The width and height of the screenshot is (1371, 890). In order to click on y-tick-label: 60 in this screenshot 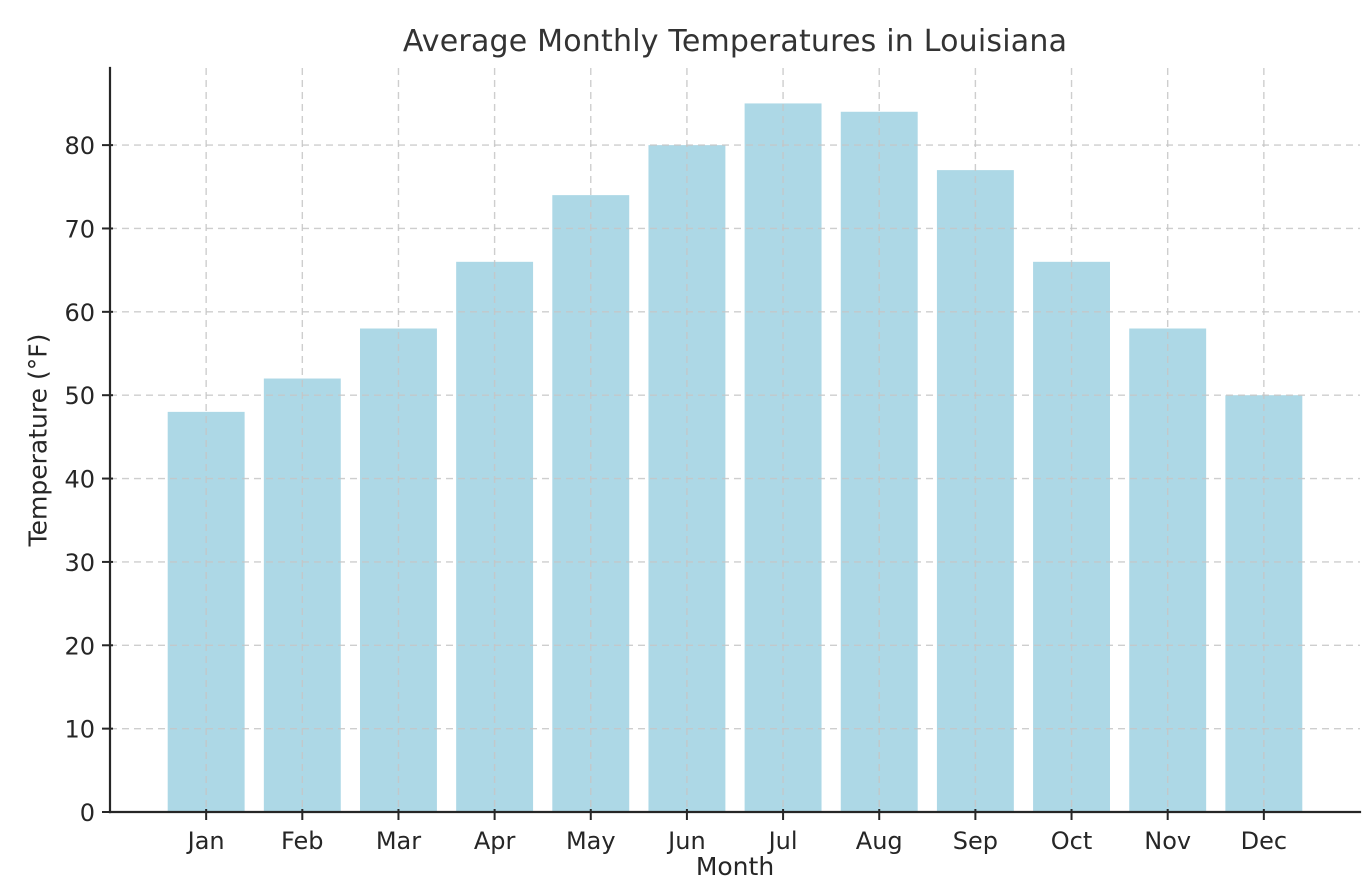, I will do `click(79, 313)`.